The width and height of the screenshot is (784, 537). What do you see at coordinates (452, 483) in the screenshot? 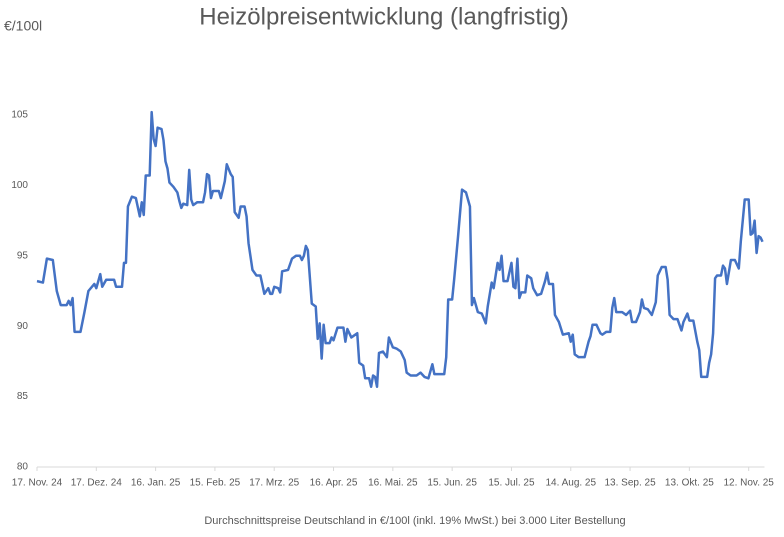
I see `x-tick-label: 15. Jun. 25` at bounding box center [452, 483].